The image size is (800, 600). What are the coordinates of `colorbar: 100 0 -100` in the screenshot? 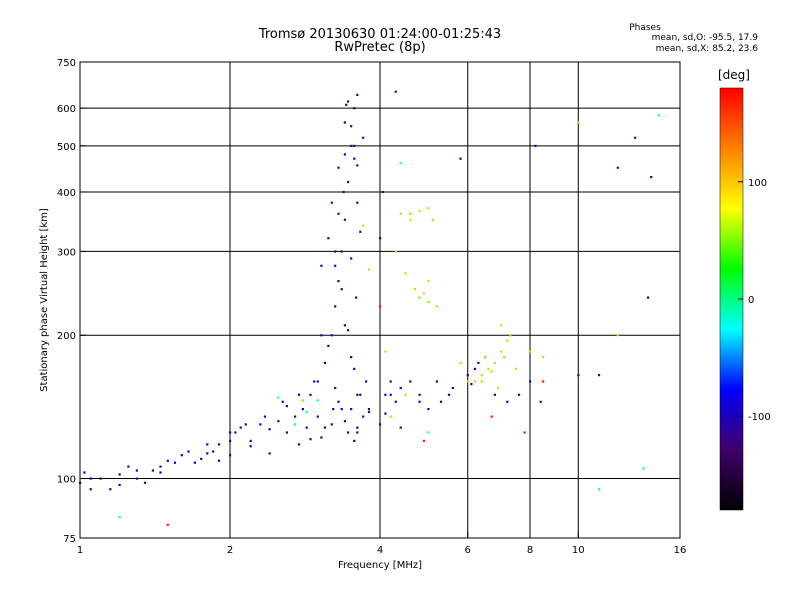 It's located at (745, 299).